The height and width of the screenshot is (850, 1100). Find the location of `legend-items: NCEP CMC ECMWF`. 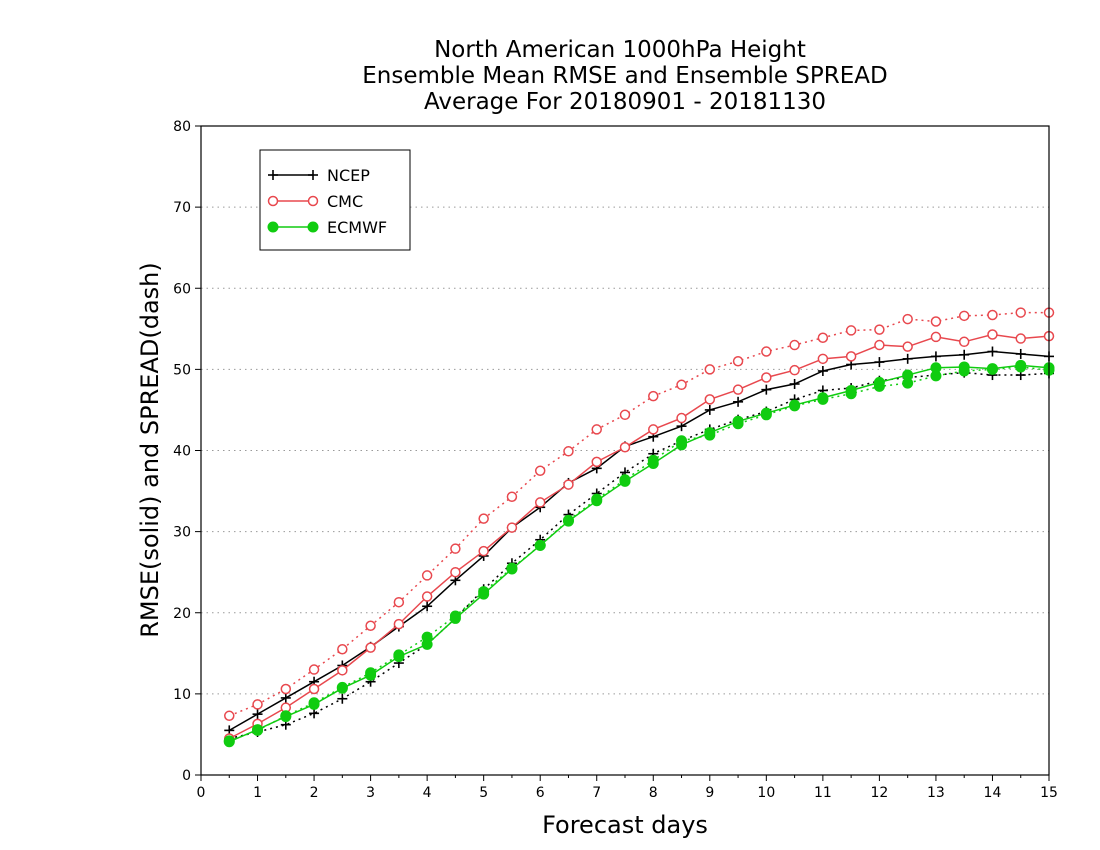

legend-items: NCEP CMC ECMWF is located at coordinates (327, 201).